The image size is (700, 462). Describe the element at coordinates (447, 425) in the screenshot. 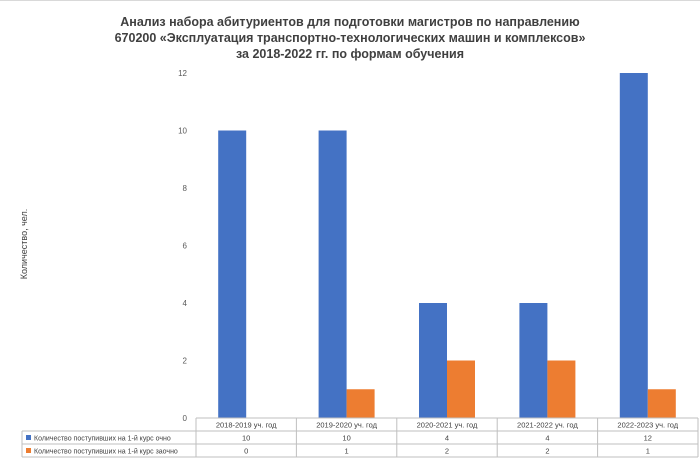

I see `x-tick-label: 2020-2021 уч. год` at that location.